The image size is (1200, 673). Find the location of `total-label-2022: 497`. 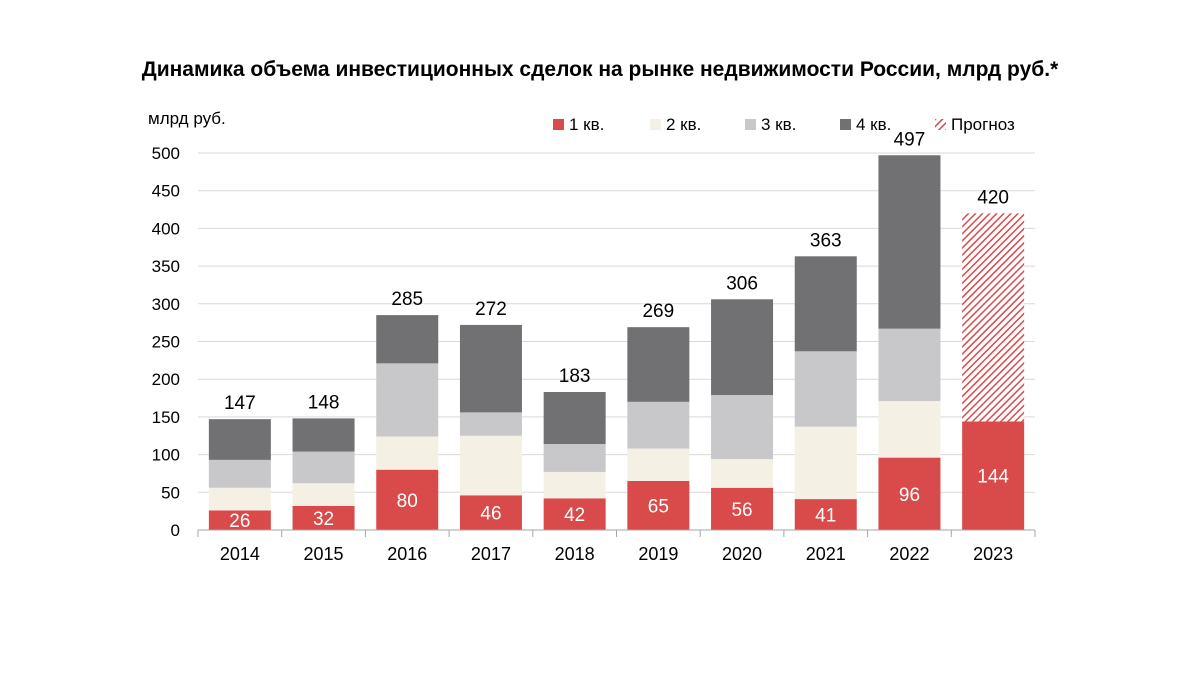

total-label-2022: 497 is located at coordinates (910, 139).